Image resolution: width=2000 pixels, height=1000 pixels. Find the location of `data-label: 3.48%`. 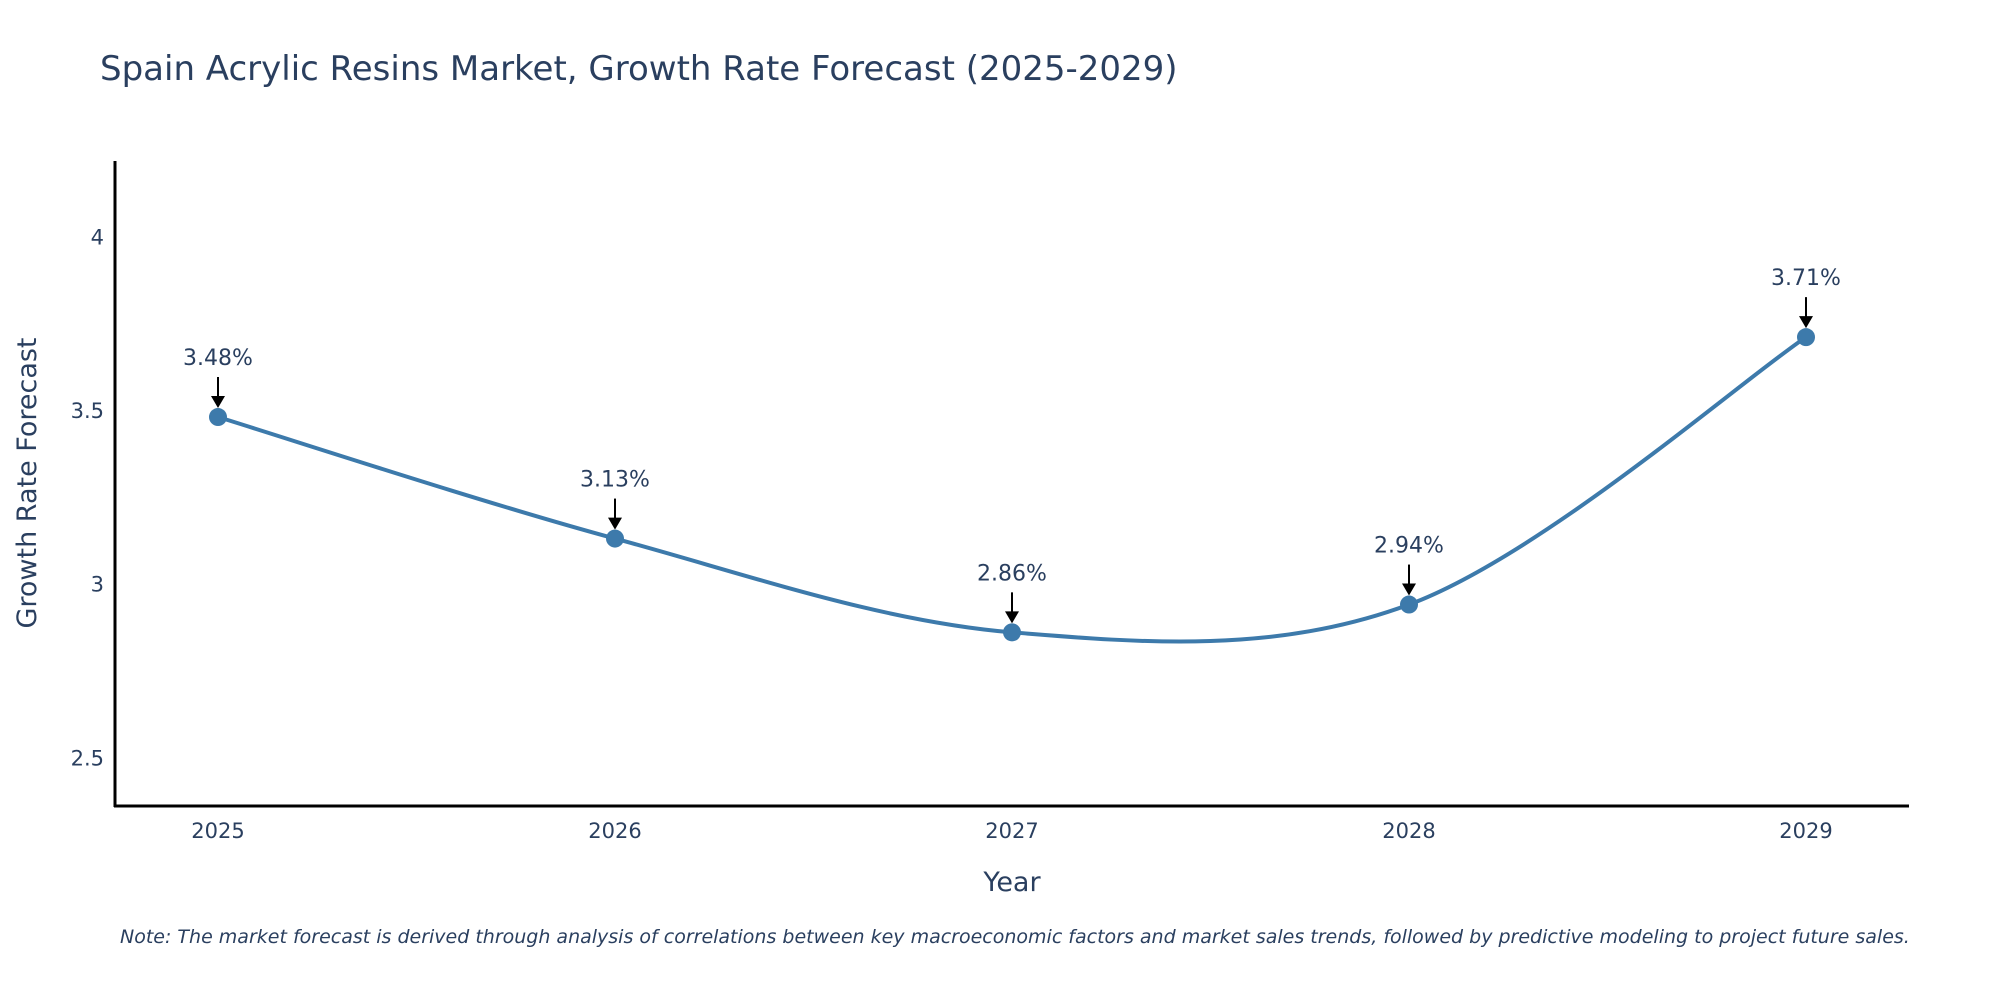

data-label: 3.48% is located at coordinates (218, 358).